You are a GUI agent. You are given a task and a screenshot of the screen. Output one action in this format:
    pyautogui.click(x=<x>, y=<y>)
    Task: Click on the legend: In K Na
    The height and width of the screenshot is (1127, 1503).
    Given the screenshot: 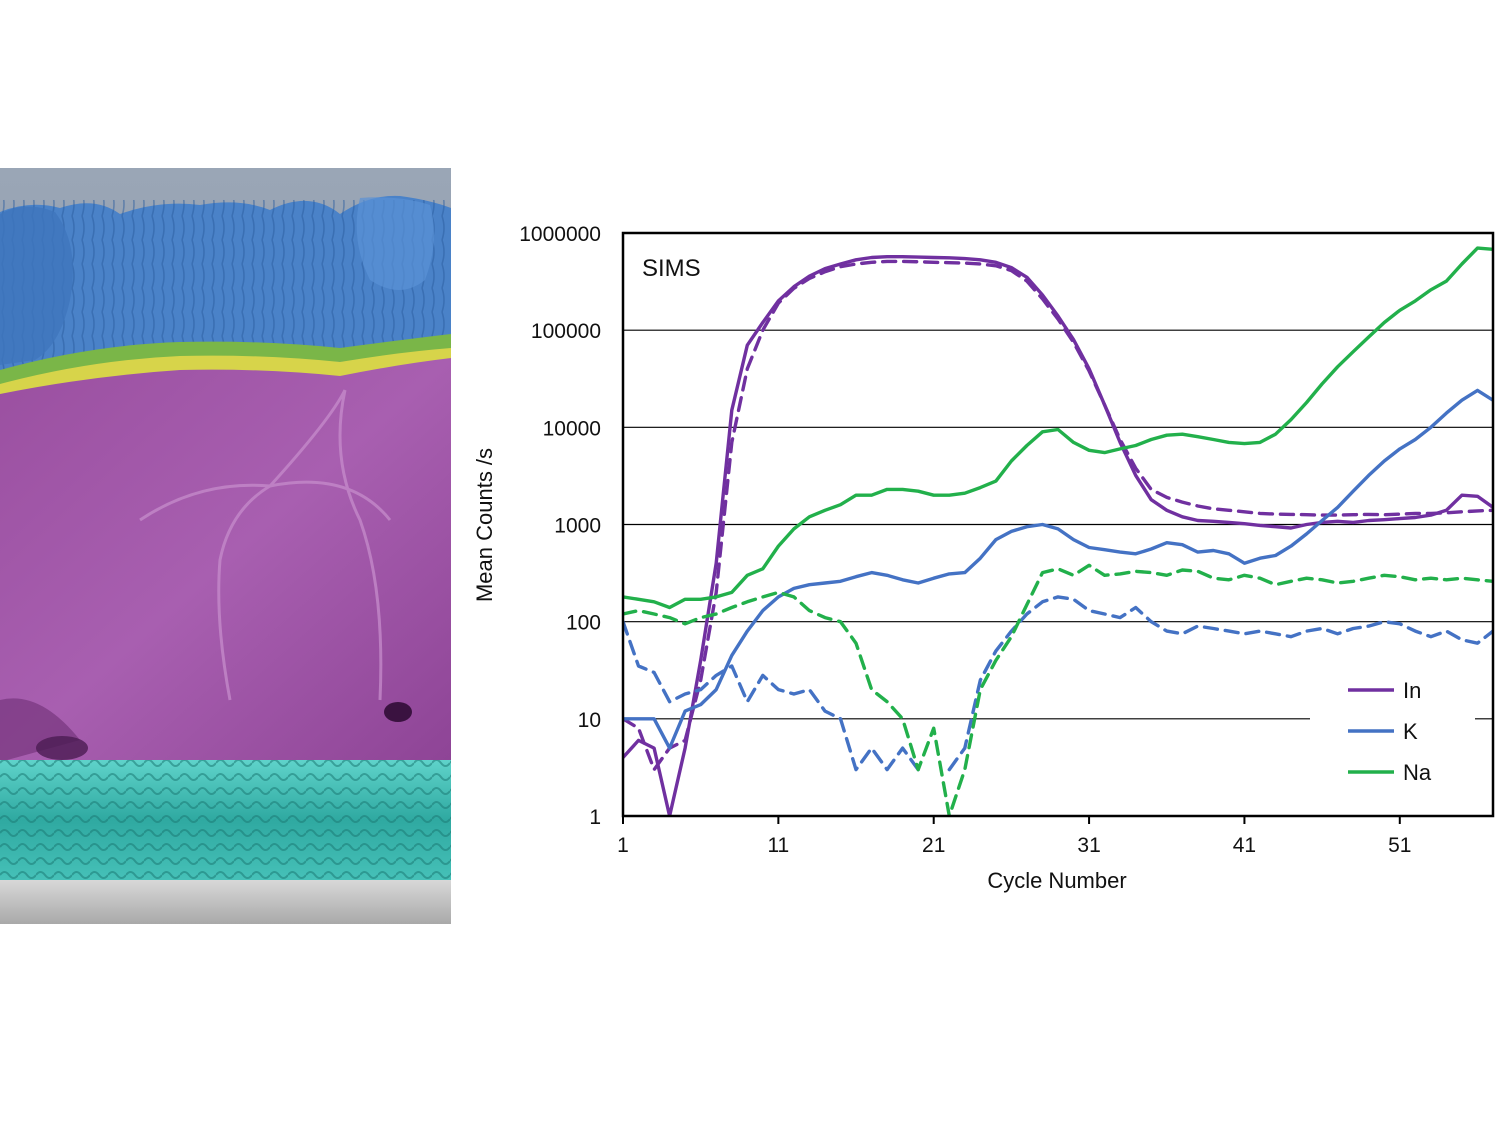 What is the action you would take?
    pyautogui.click(x=1390, y=731)
    